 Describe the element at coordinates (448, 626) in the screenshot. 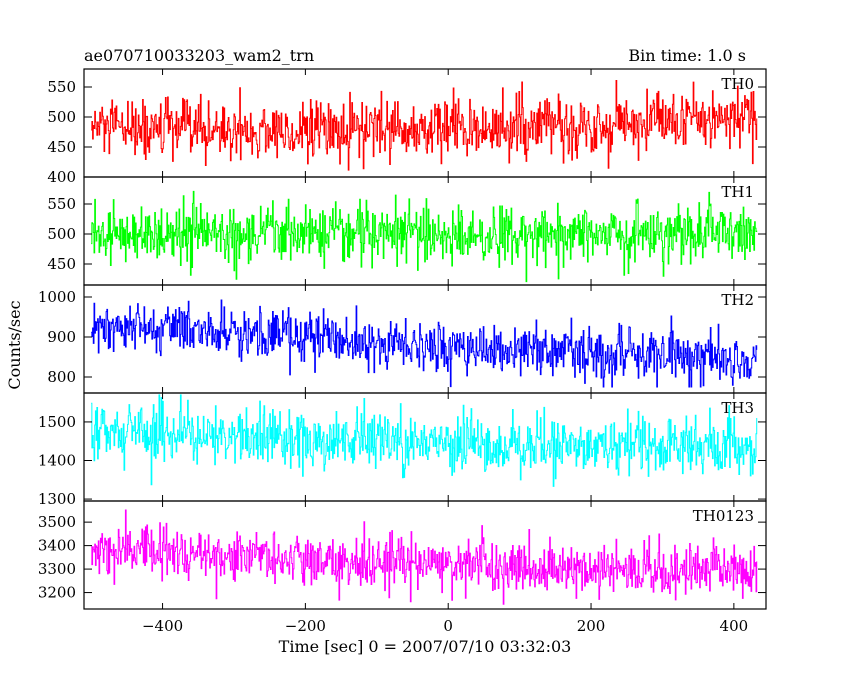

I see `x-tick-label: 0` at that location.